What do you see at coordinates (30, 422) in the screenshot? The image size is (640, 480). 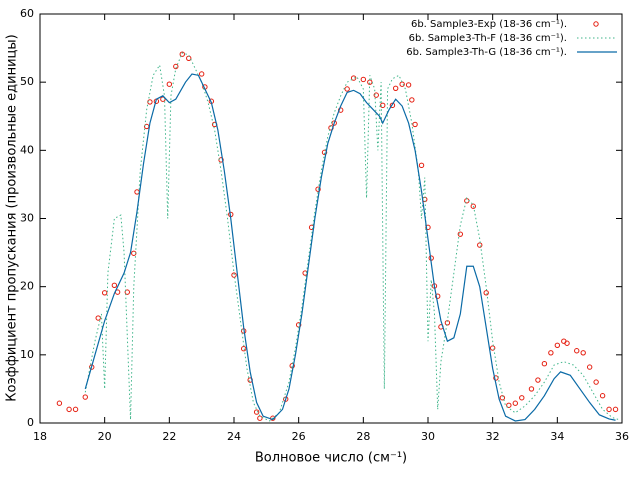 I see `y-tick-label: 0` at bounding box center [30, 422].